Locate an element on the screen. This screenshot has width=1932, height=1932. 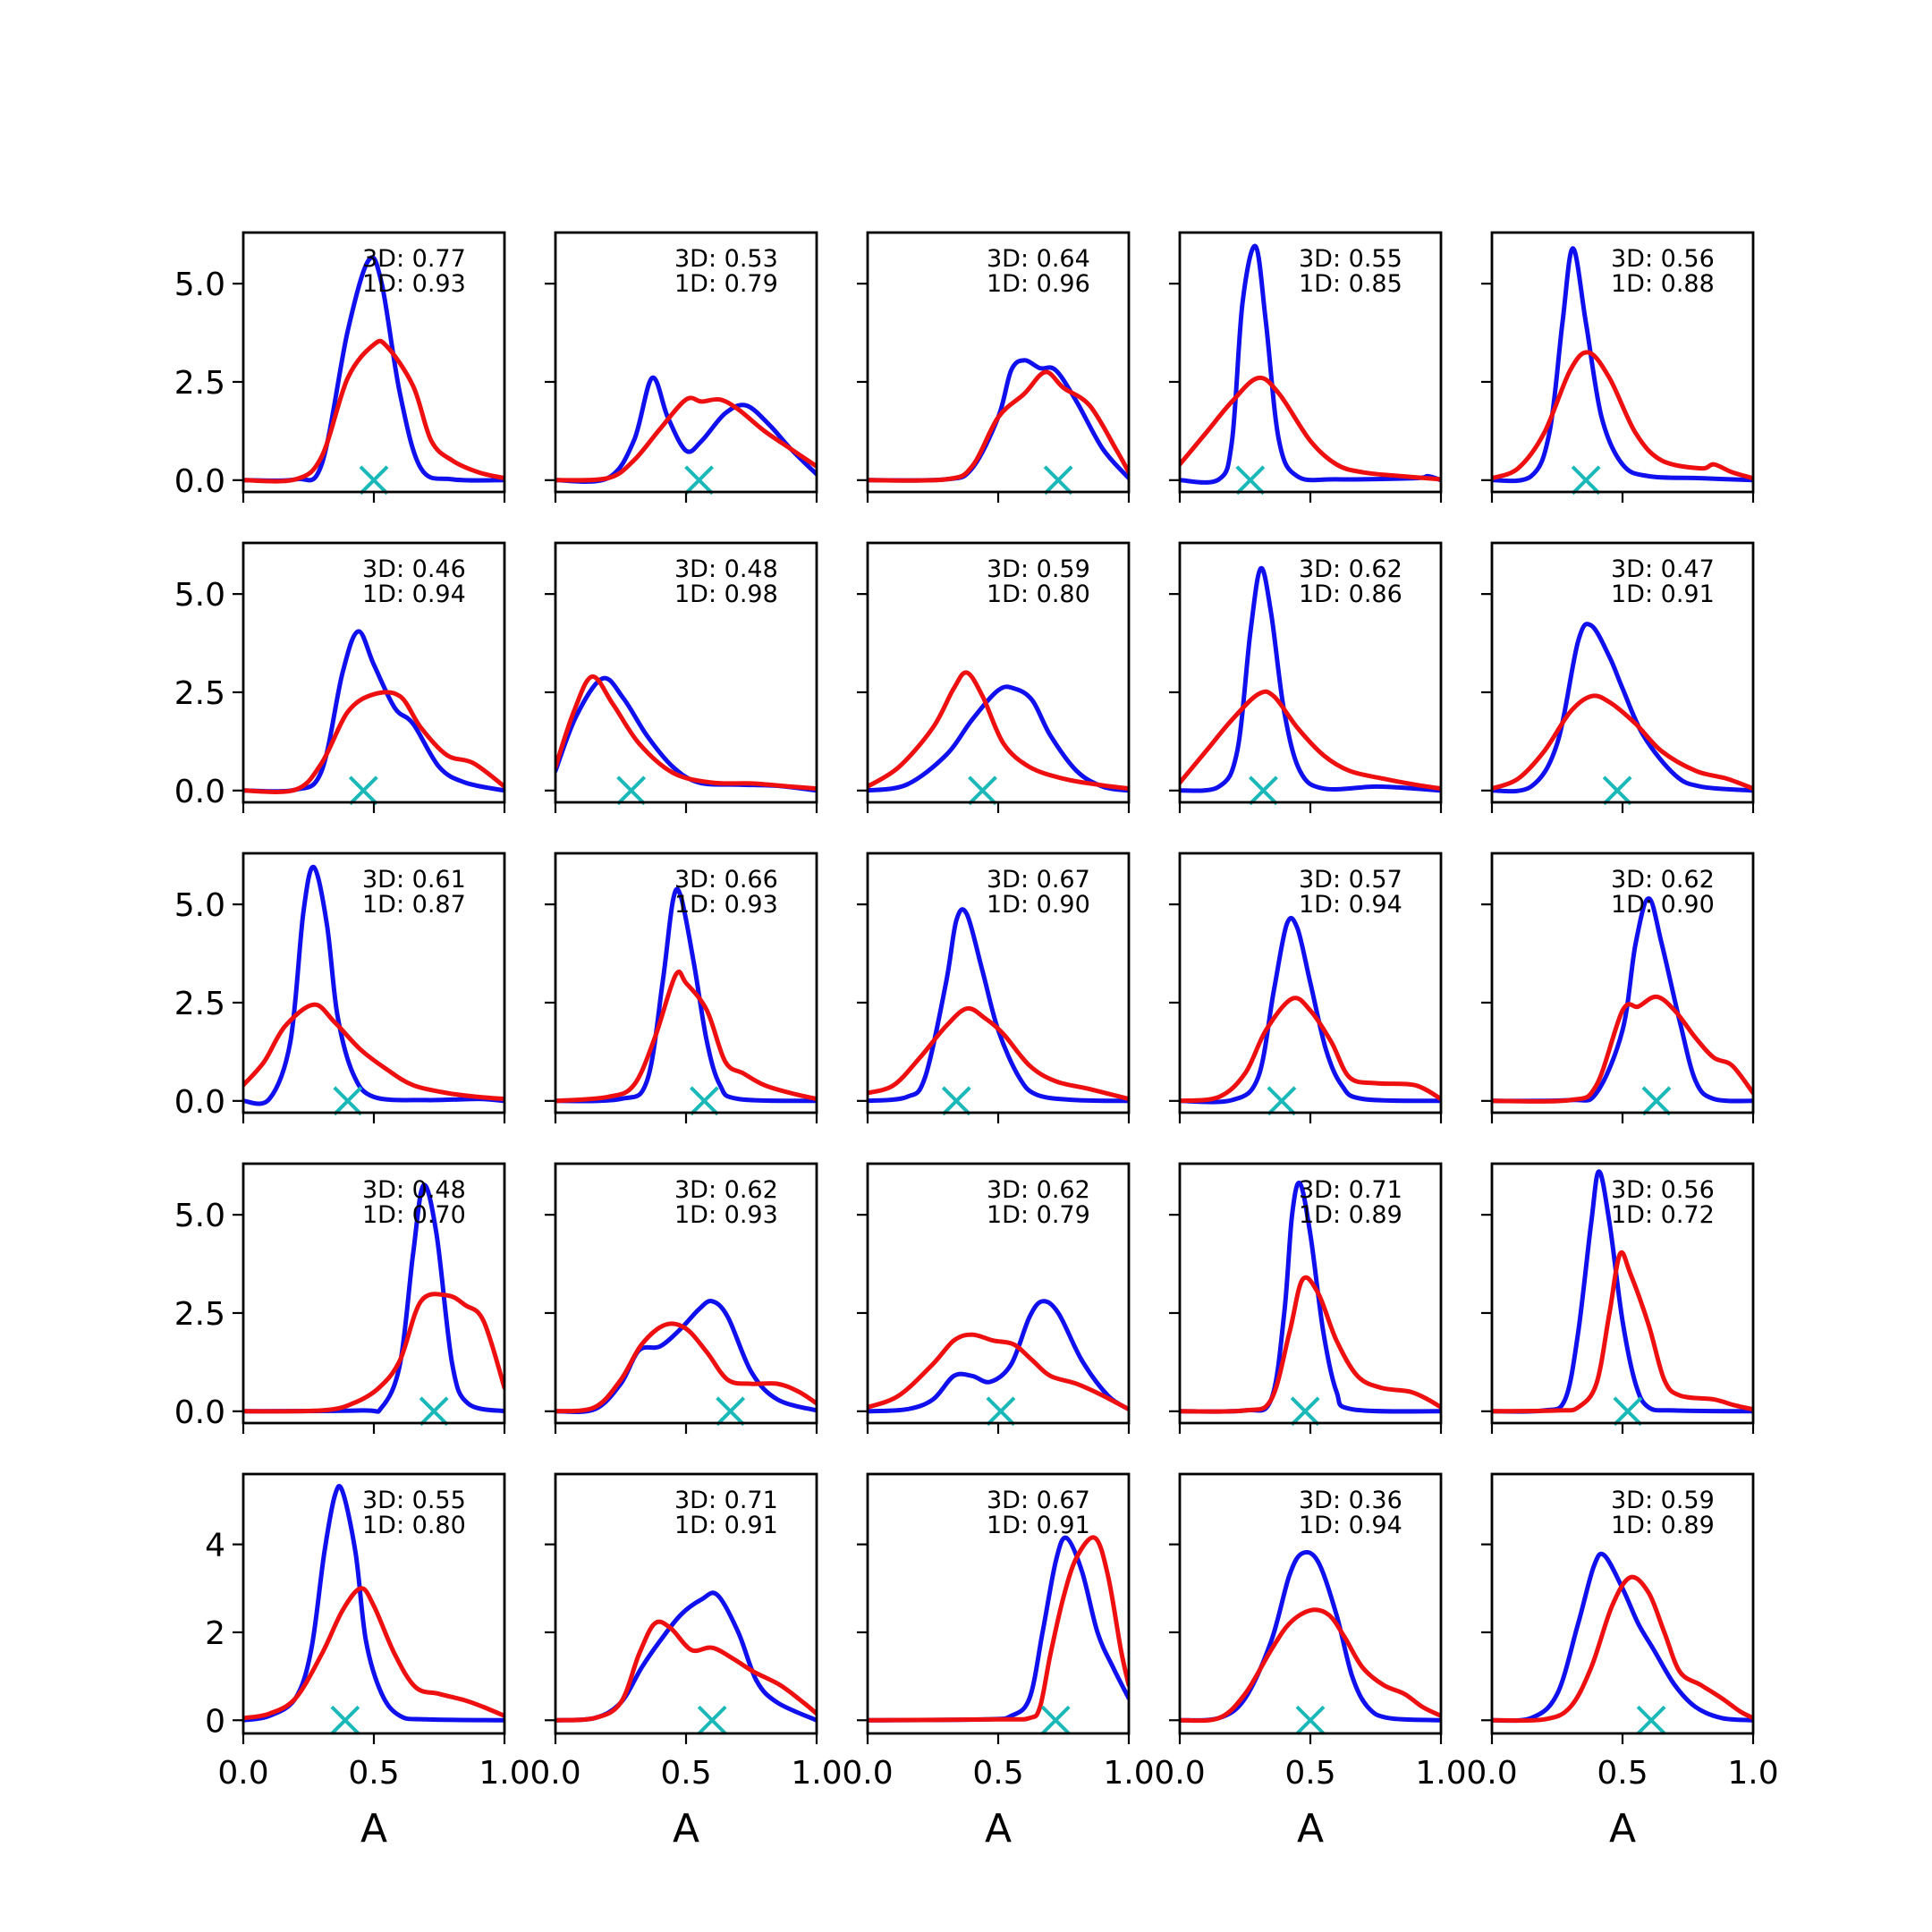
annotation-3d: 3D: 0.46 is located at coordinates (414, 569).